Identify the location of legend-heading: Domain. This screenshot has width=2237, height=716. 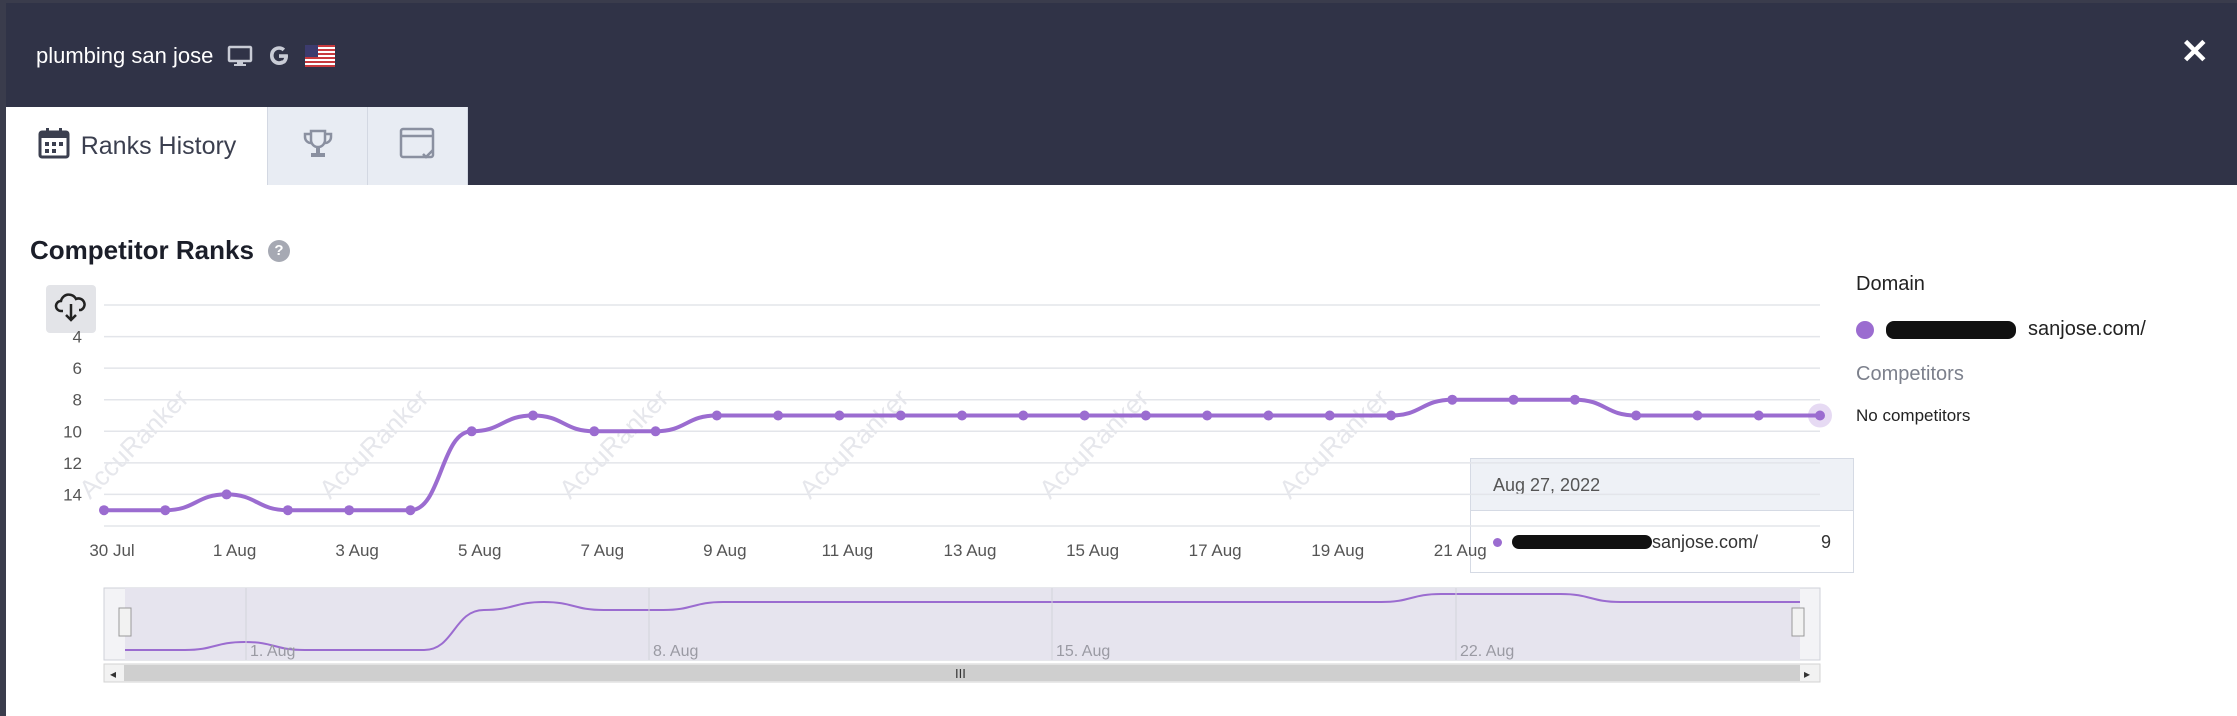
(1890, 284).